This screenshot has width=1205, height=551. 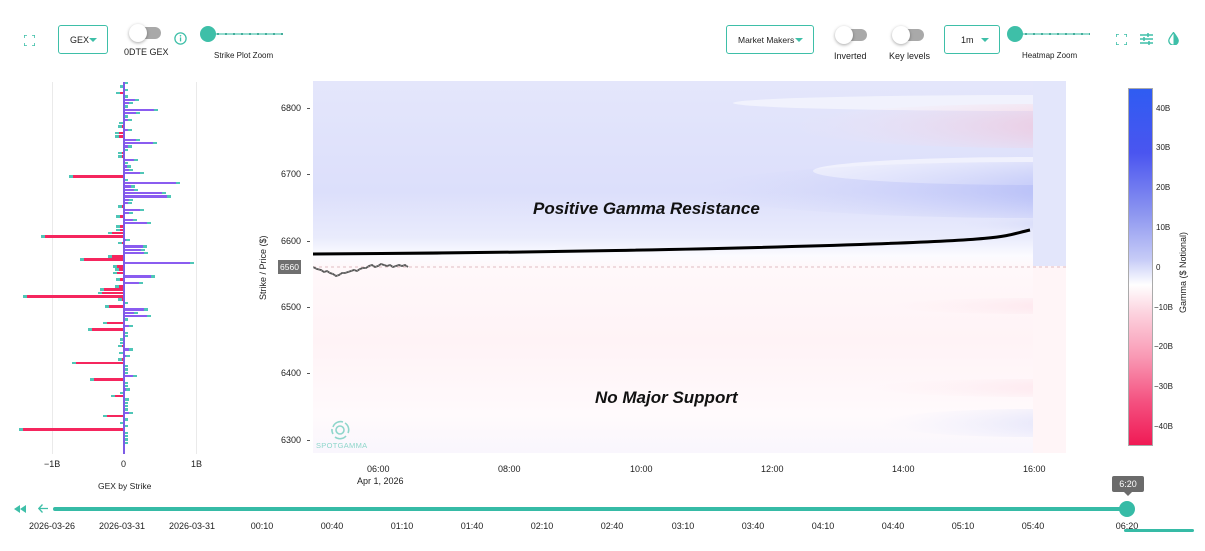 What do you see at coordinates (145, 33) in the screenshot?
I see `odte-gex-toggle` at bounding box center [145, 33].